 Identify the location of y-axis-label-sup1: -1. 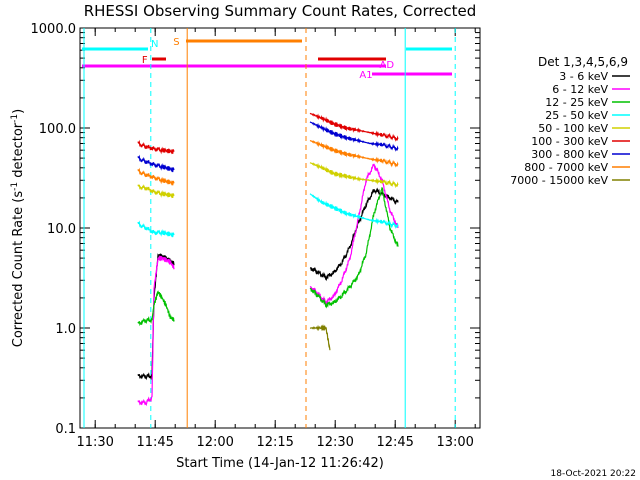
(15, 186).